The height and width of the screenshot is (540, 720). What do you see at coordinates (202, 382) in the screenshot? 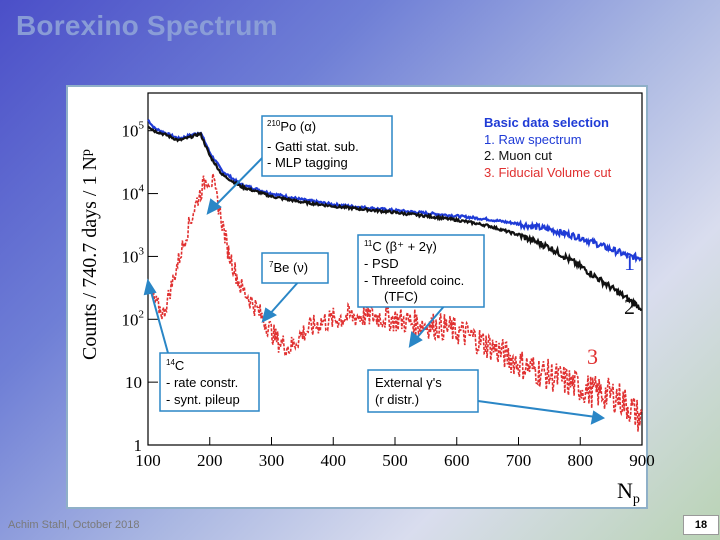
I see `svg-text: - rate constr.` at bounding box center [202, 382].